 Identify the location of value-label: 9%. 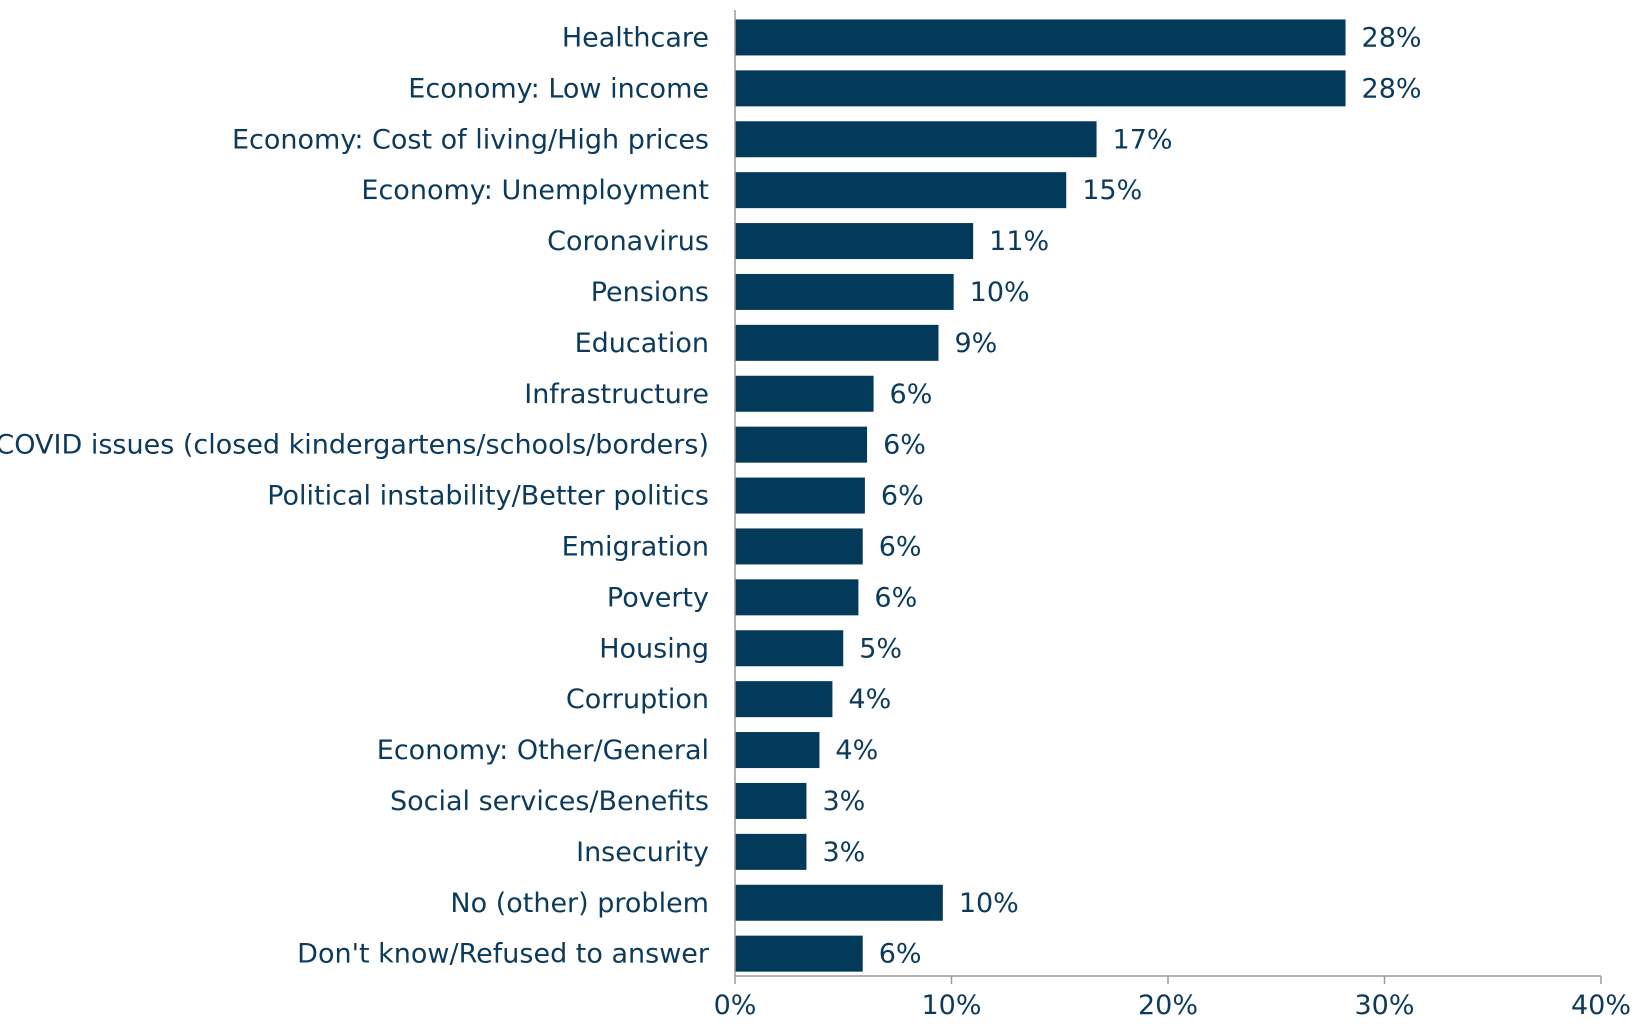
(976, 343).